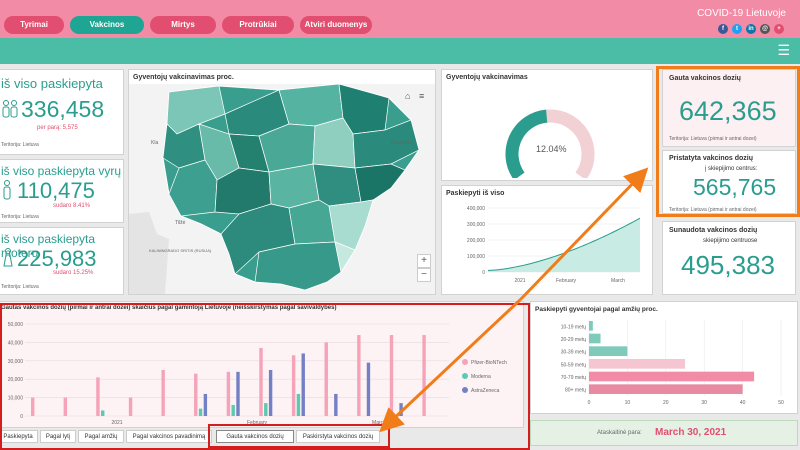 Image resolution: width=800 pixels, height=450 pixels. Describe the element at coordinates (73, 273) in the screenshot. I see `kpi-women-sub: sudaro 15.25%` at that location.